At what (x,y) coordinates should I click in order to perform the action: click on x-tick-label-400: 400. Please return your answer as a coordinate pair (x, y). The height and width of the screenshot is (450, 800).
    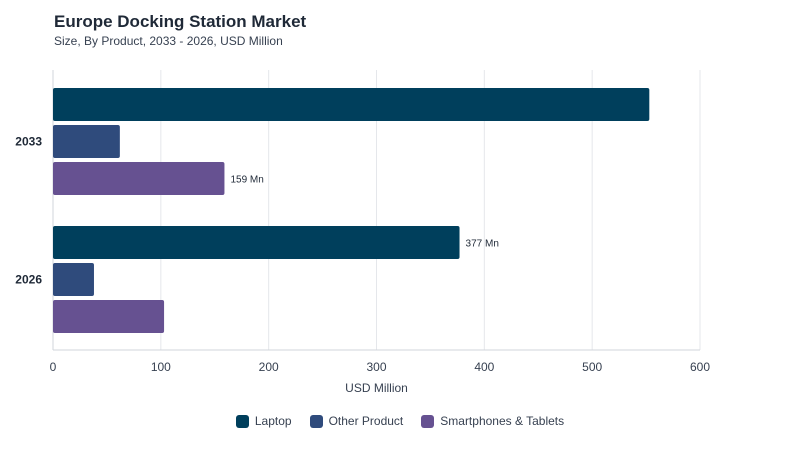
    Looking at the image, I should click on (484, 367).